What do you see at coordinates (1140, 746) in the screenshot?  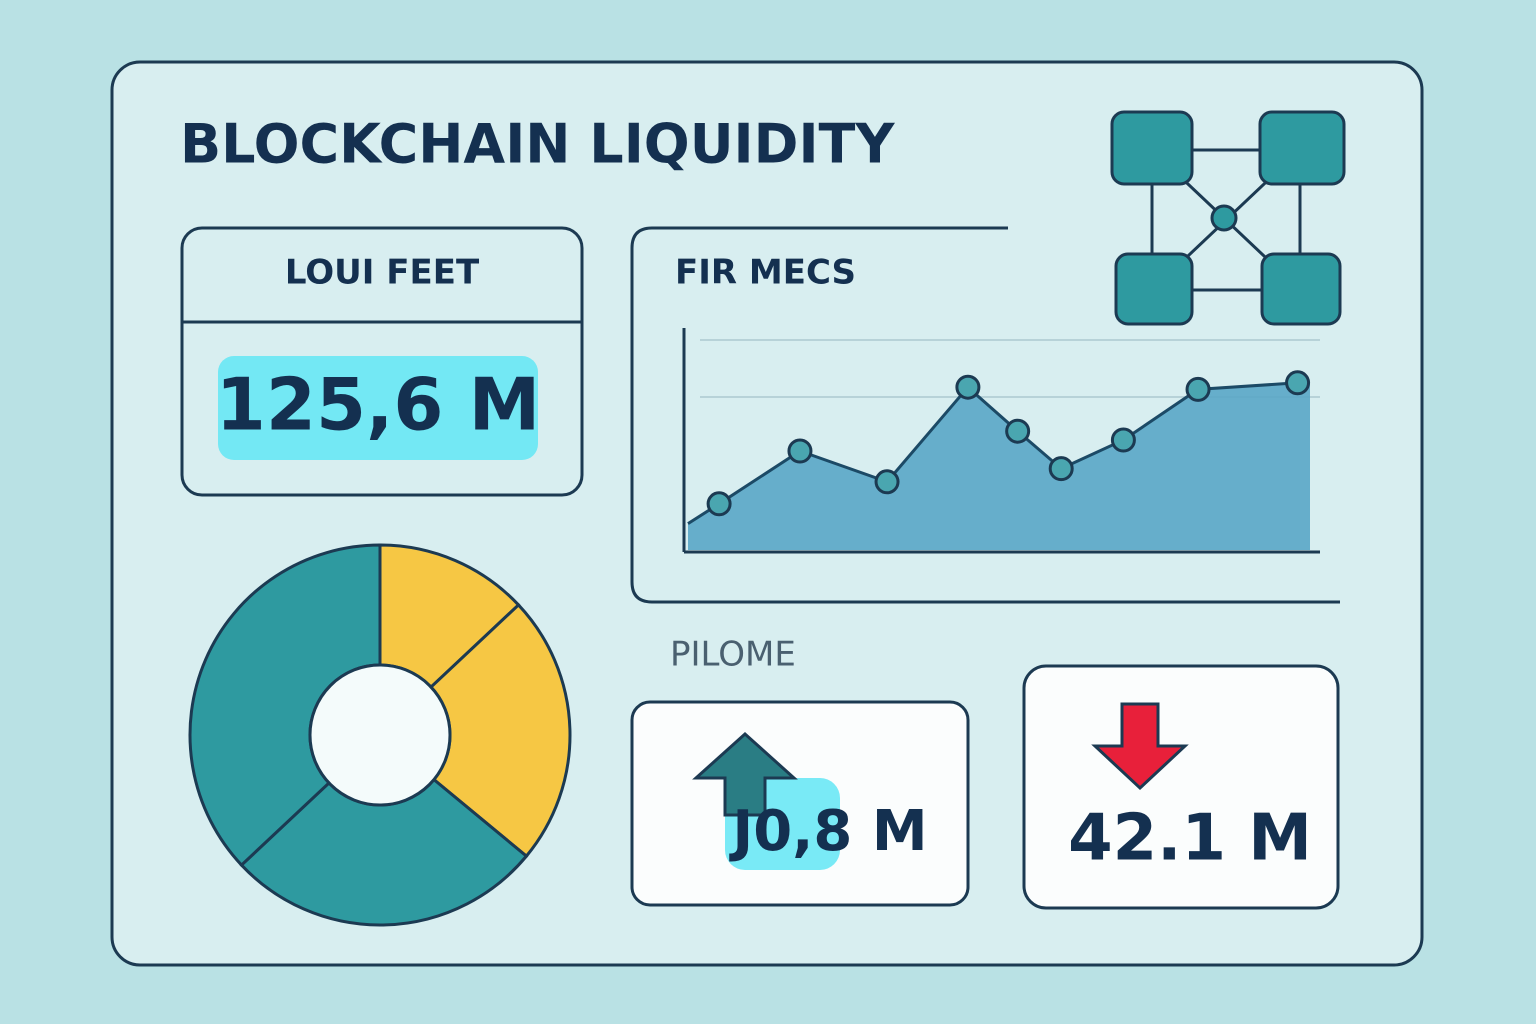 I see `down-arrow` at bounding box center [1140, 746].